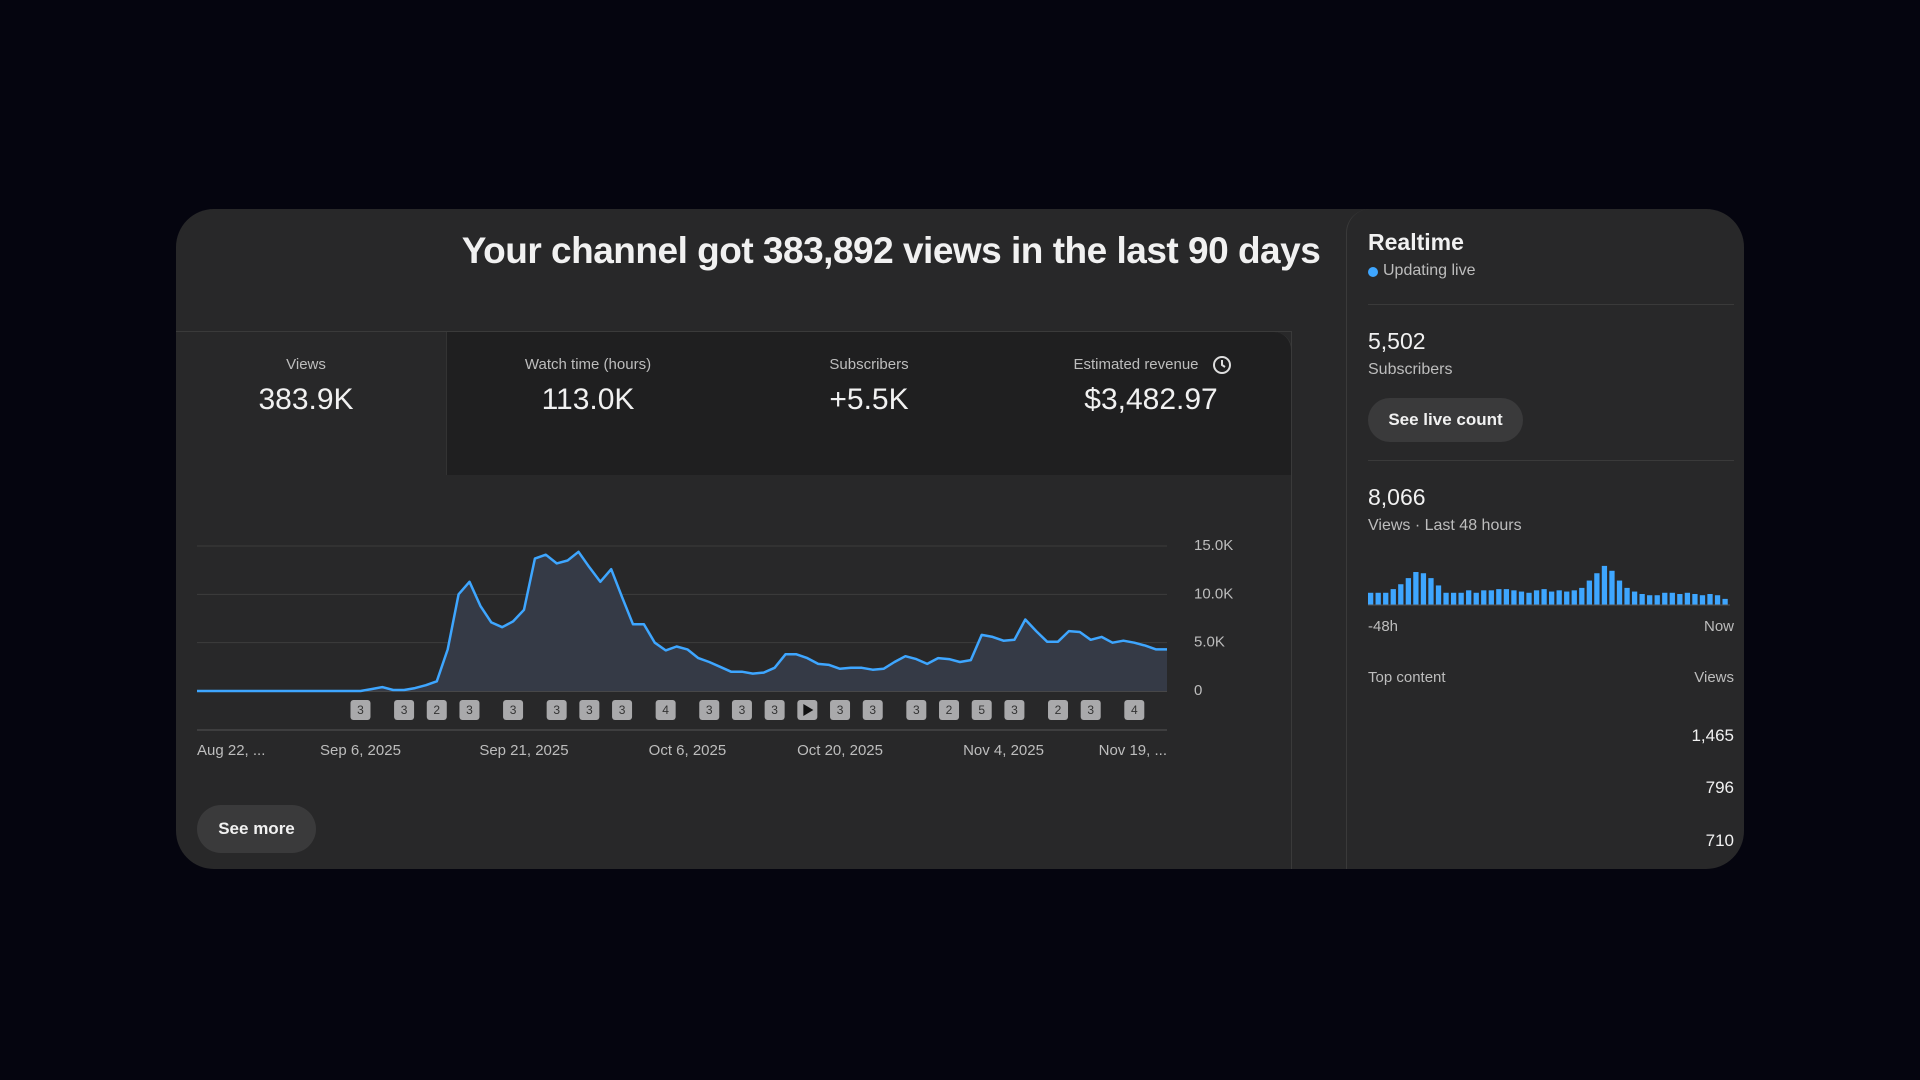 The width and height of the screenshot is (1920, 1080). What do you see at coordinates (1719, 787) in the screenshot?
I see `top-content-views: 796` at bounding box center [1719, 787].